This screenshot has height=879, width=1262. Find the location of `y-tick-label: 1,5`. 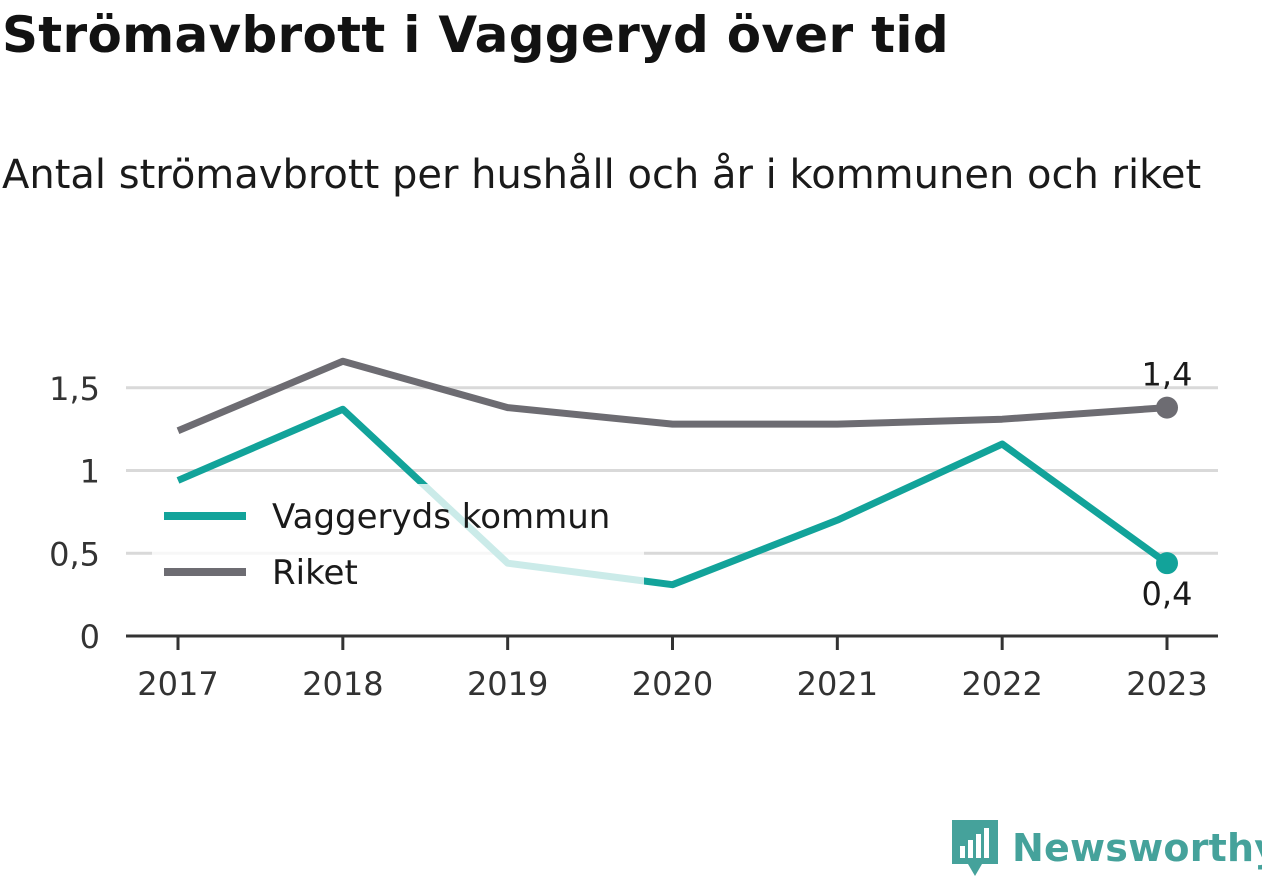

y-tick-label: 1,5 is located at coordinates (74, 389).